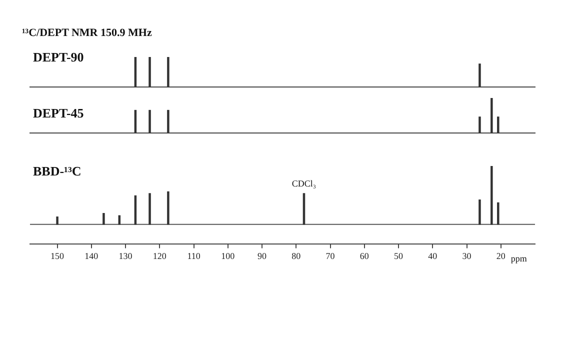 The width and height of the screenshot is (576, 342). Describe the element at coordinates (433, 255) in the screenshot. I see `x-tick-label: 40` at that location.